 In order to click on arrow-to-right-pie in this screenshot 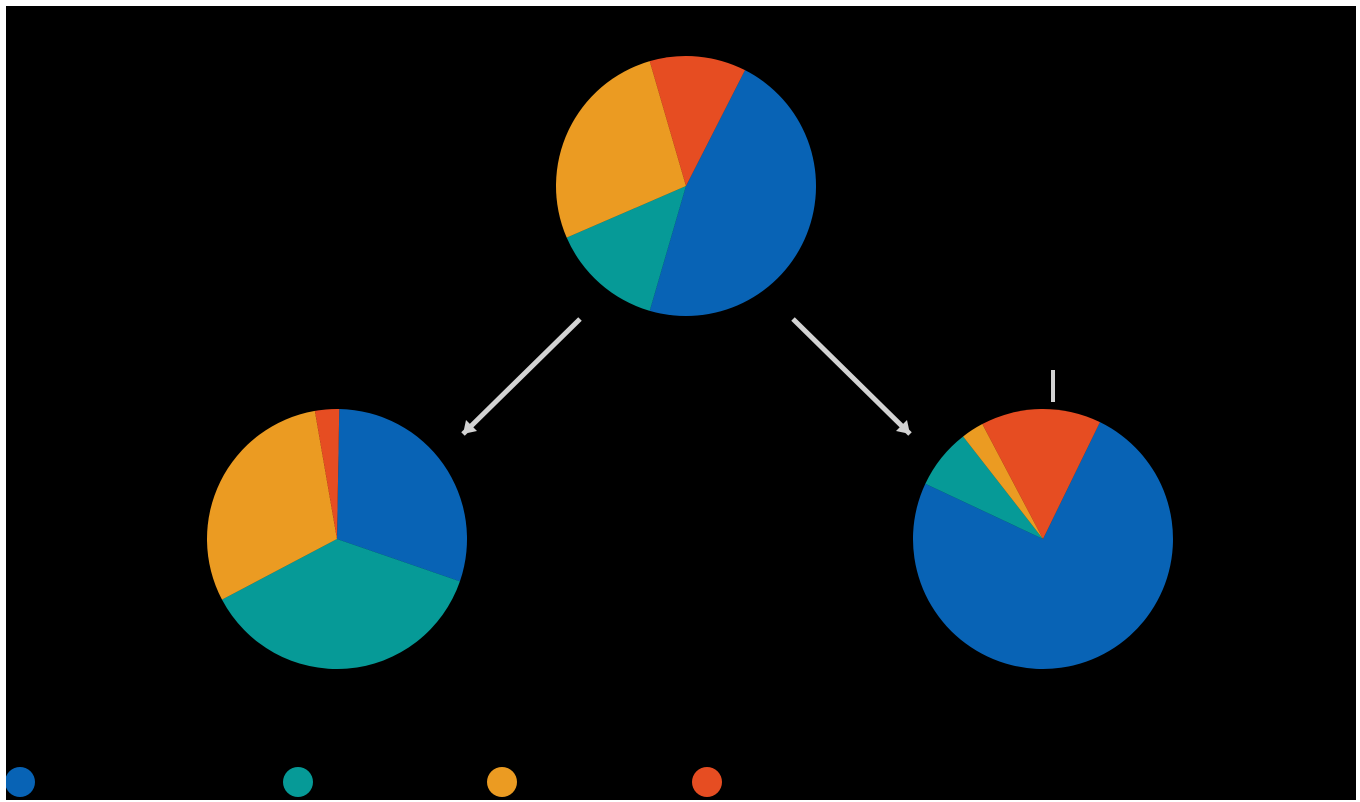, I will do `click(851, 376)`.